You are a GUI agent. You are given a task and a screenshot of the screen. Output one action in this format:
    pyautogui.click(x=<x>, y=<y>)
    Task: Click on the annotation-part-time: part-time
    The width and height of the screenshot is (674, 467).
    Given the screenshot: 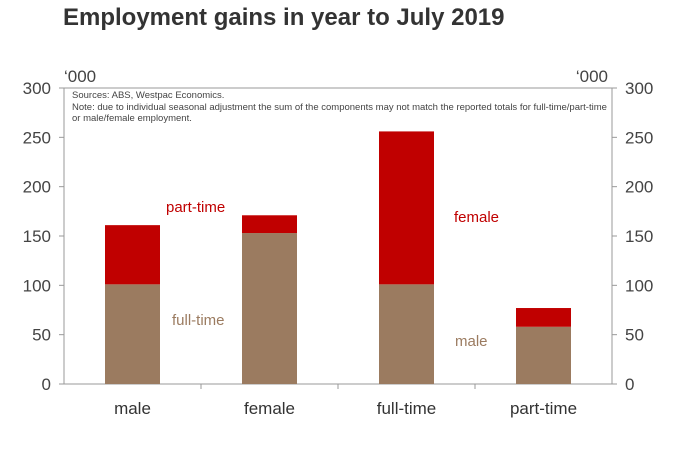 What is the action you would take?
    pyautogui.click(x=195, y=207)
    